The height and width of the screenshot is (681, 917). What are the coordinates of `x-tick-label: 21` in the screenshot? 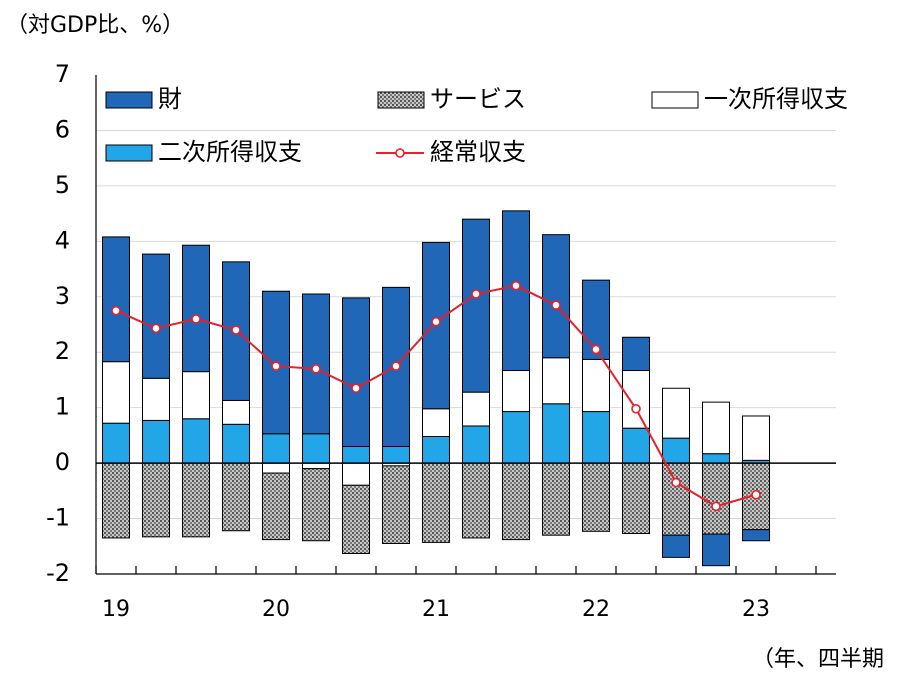 It's located at (436, 609).